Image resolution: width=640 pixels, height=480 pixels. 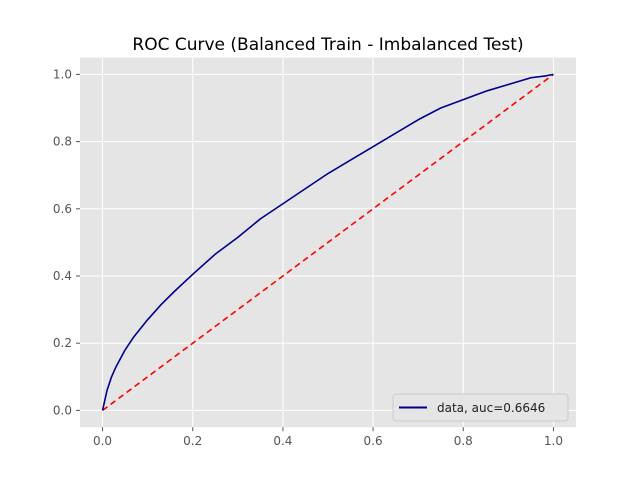 What do you see at coordinates (553, 441) in the screenshot?
I see `x-tick-label: 1.0` at bounding box center [553, 441].